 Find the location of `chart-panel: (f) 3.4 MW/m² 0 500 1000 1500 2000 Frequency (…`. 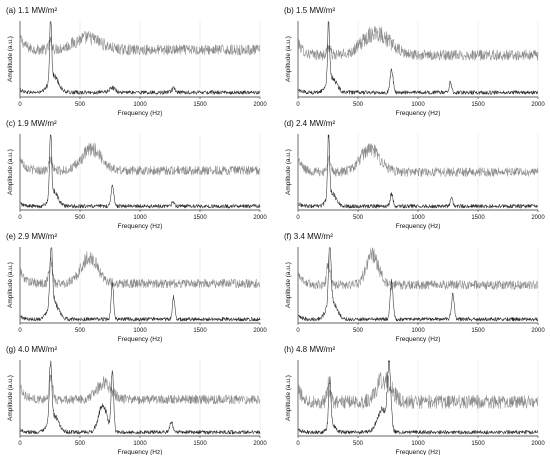

chart-panel: (f) 3.4 MW/m² 0 500 1000 1500 2000 Frequency (… is located at coordinates (414, 287).